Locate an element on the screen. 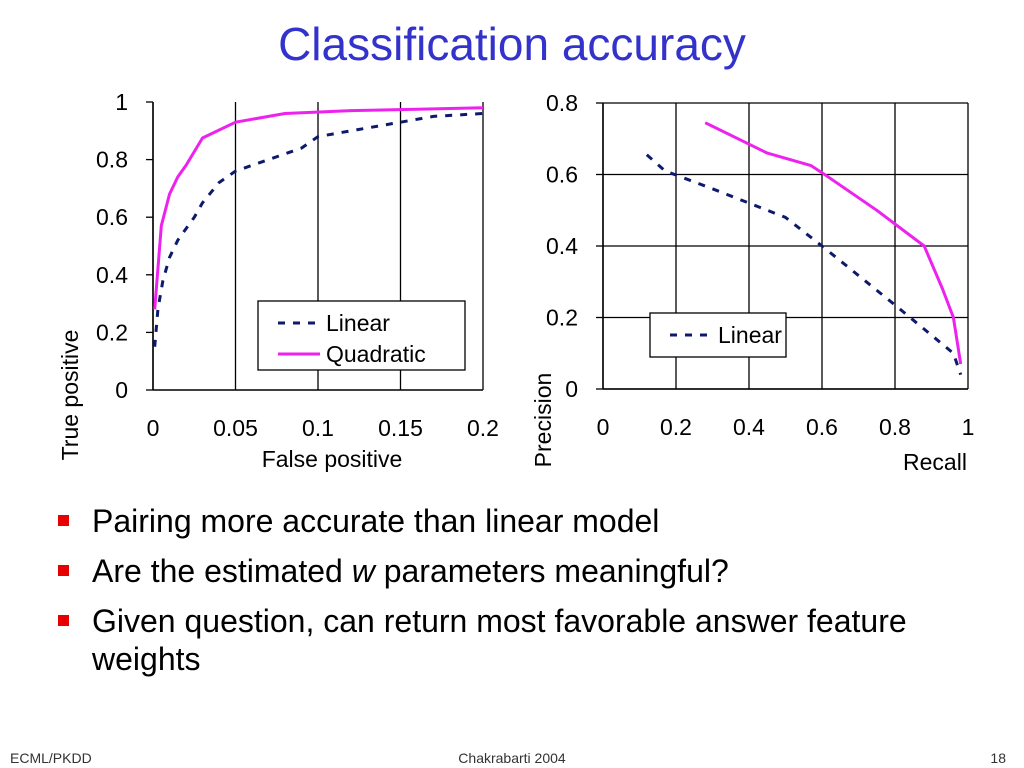  x-tick-label: 0.05 is located at coordinates (235, 428).